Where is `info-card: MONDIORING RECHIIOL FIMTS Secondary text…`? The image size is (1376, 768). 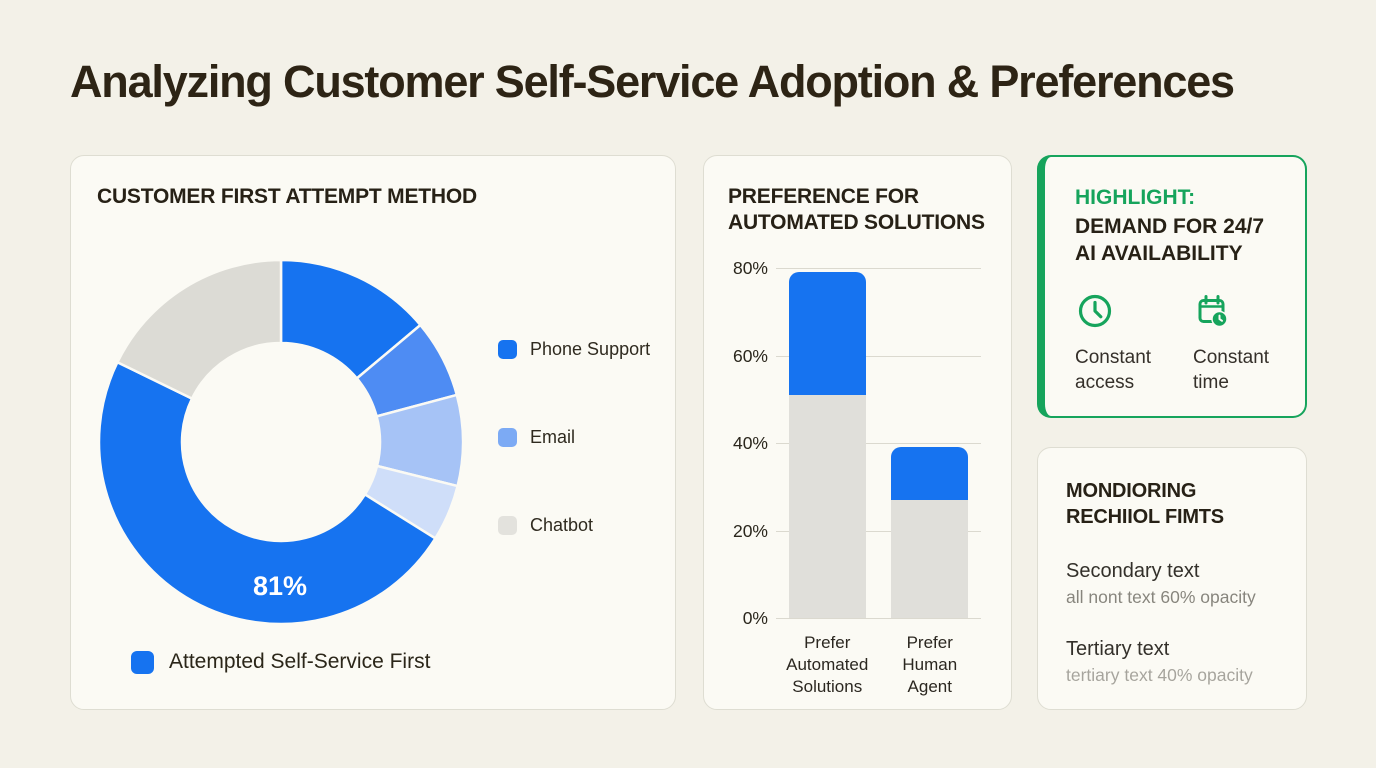
info-card: MONDIORING RECHIIOL FIMTS Secondary text… is located at coordinates (1172, 578).